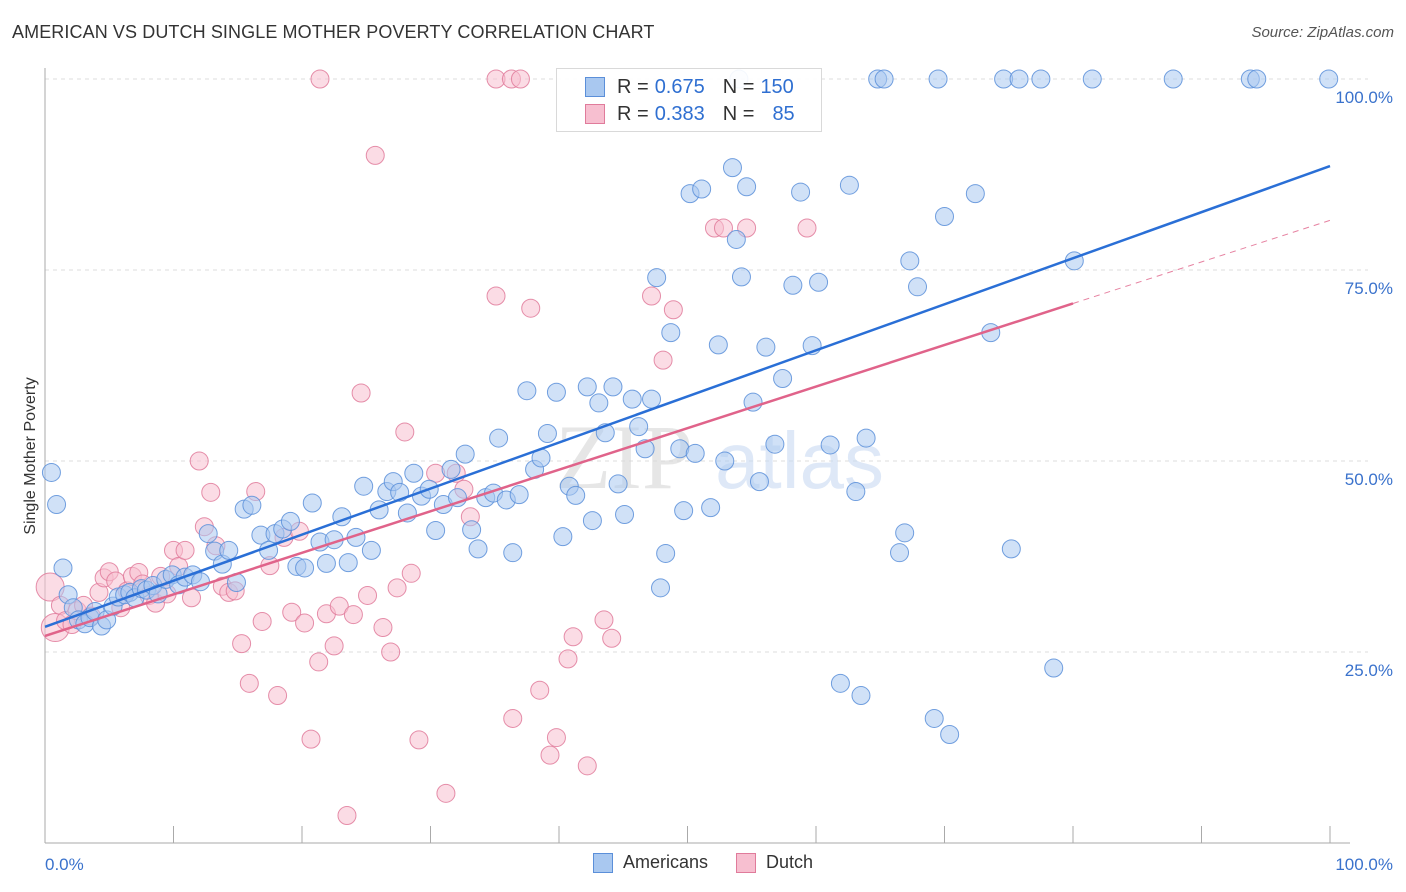  I want to click on stats-row-americans: R = 0.675 N = 150, so click(689, 87).